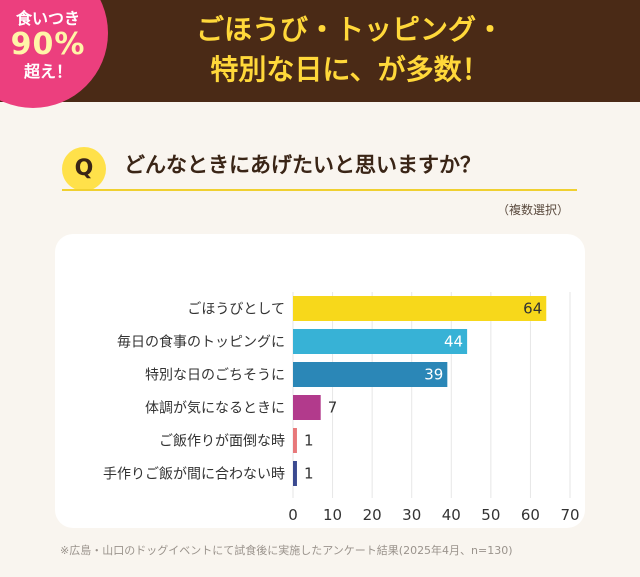  I want to click on bar-value-label: 64, so click(532, 309).